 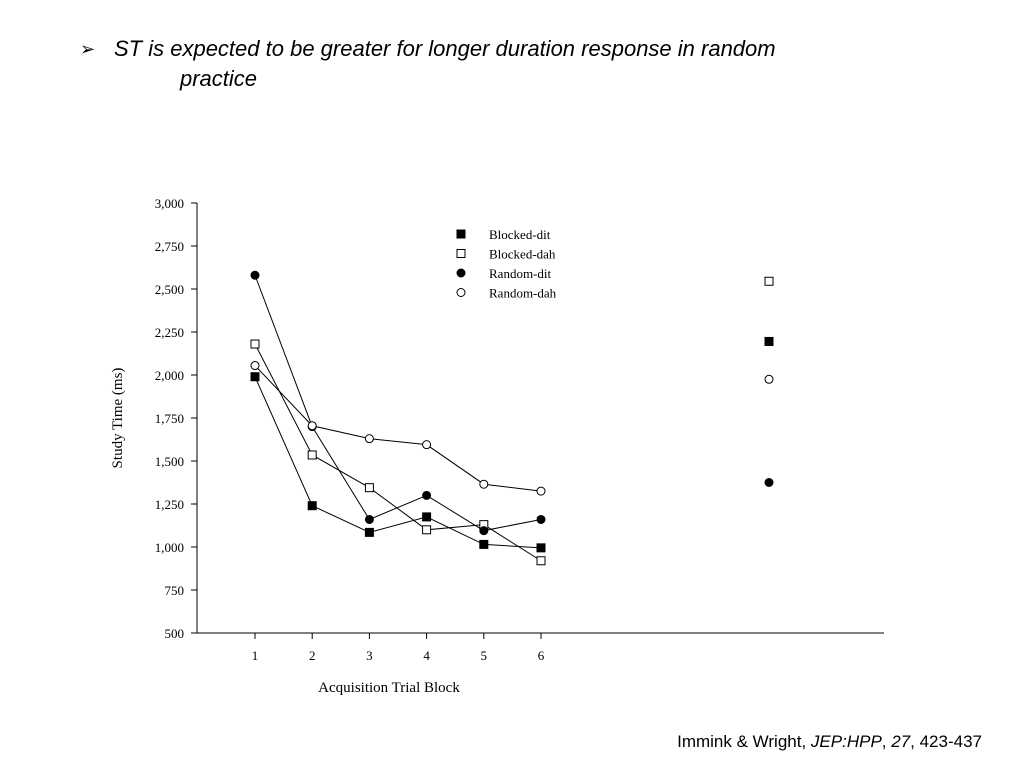 I want to click on y-tick-label: 1,000, so click(x=169, y=547).